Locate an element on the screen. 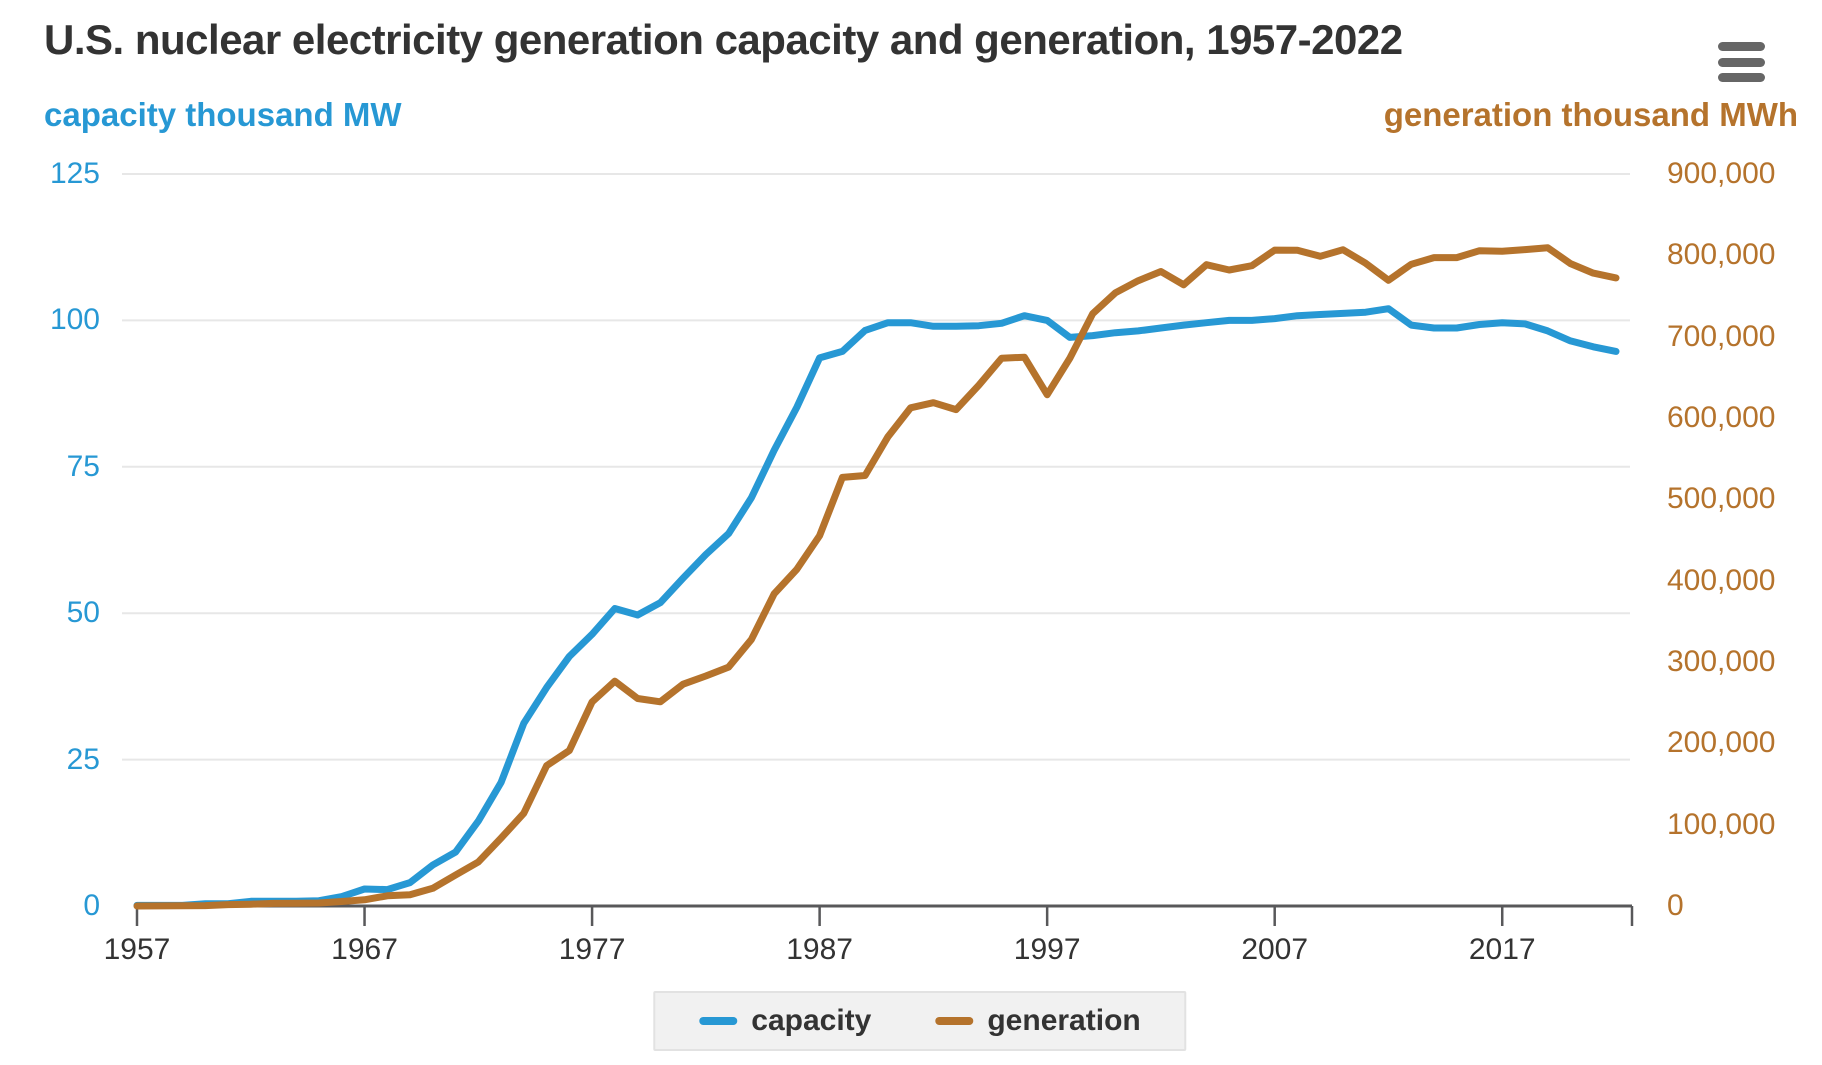  hamburger-menu-icon is located at coordinates (1741, 62).